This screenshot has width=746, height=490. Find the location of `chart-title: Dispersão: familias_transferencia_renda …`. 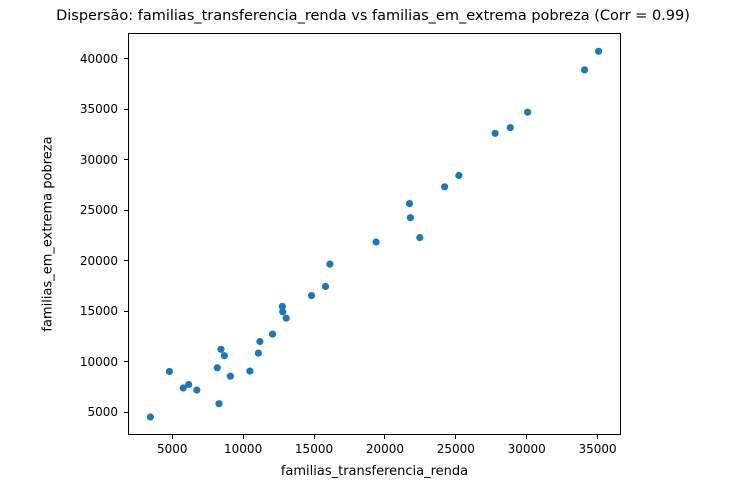

chart-title: Dispersão: familias_transferencia_renda … is located at coordinates (373, 16).